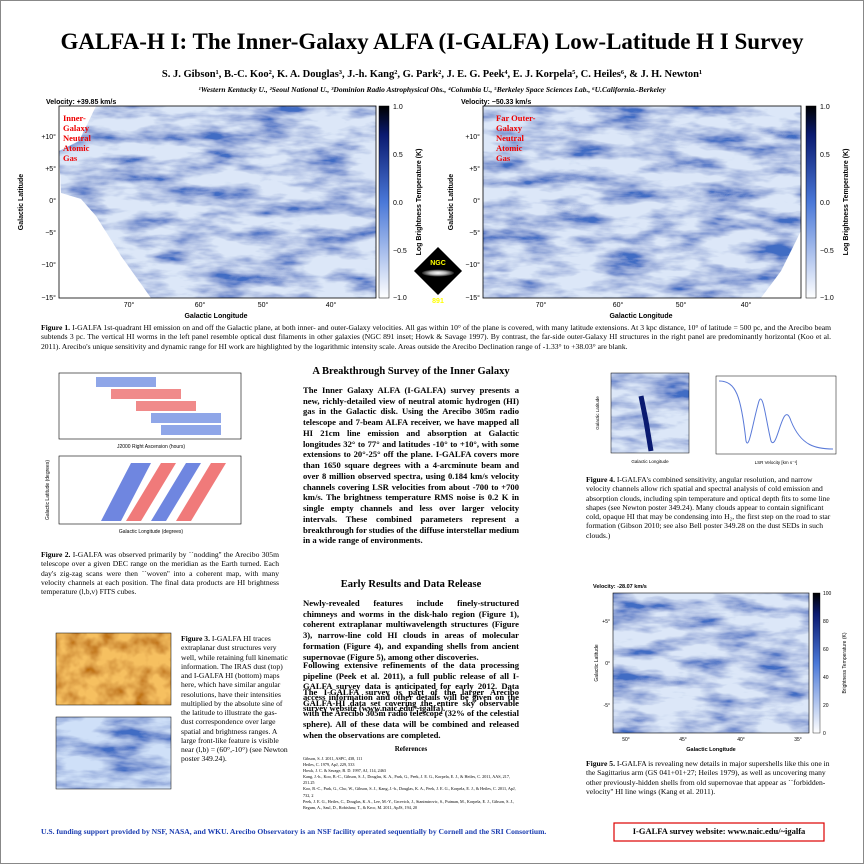 The width and height of the screenshot is (864, 864). I want to click on panel-label: Inner-, so click(74, 118).